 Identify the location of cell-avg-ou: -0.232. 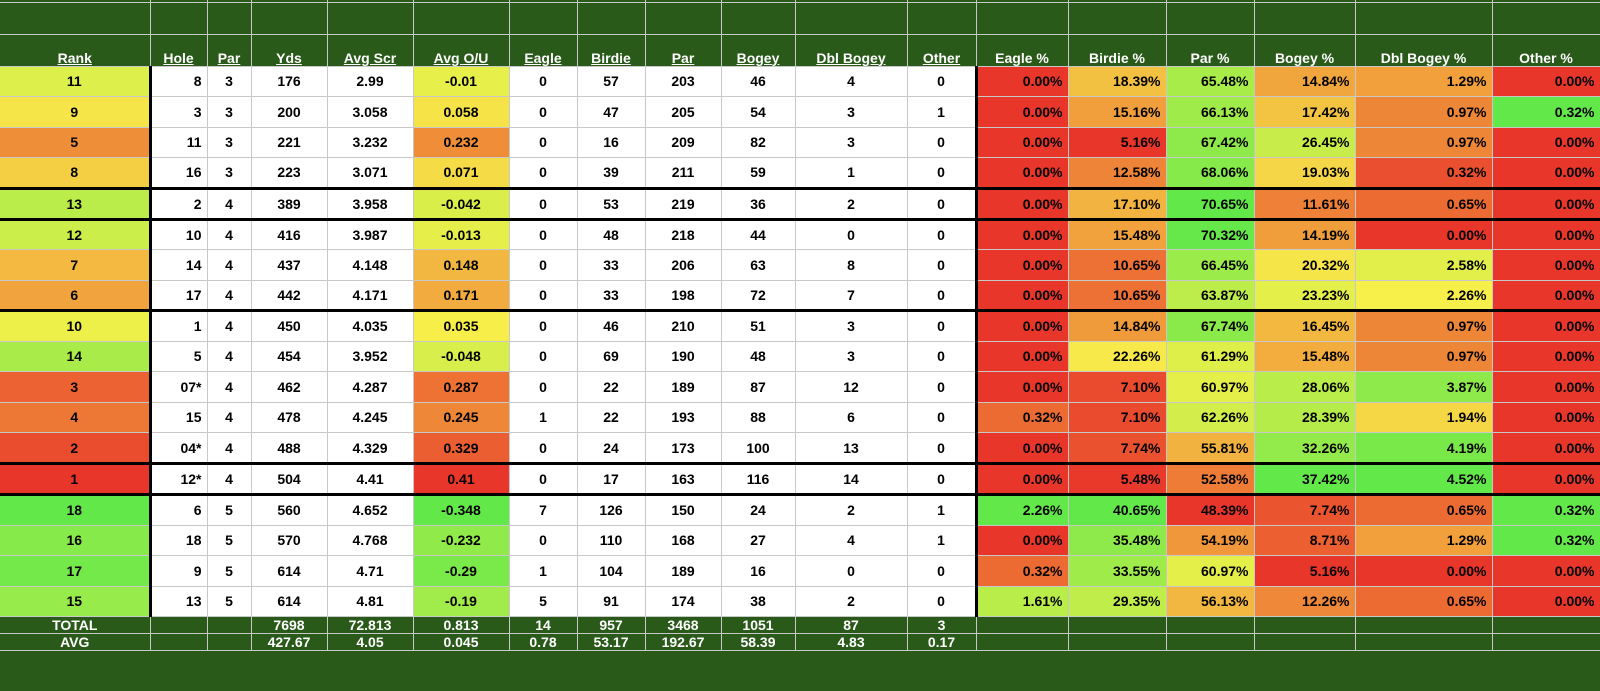
(461, 540).